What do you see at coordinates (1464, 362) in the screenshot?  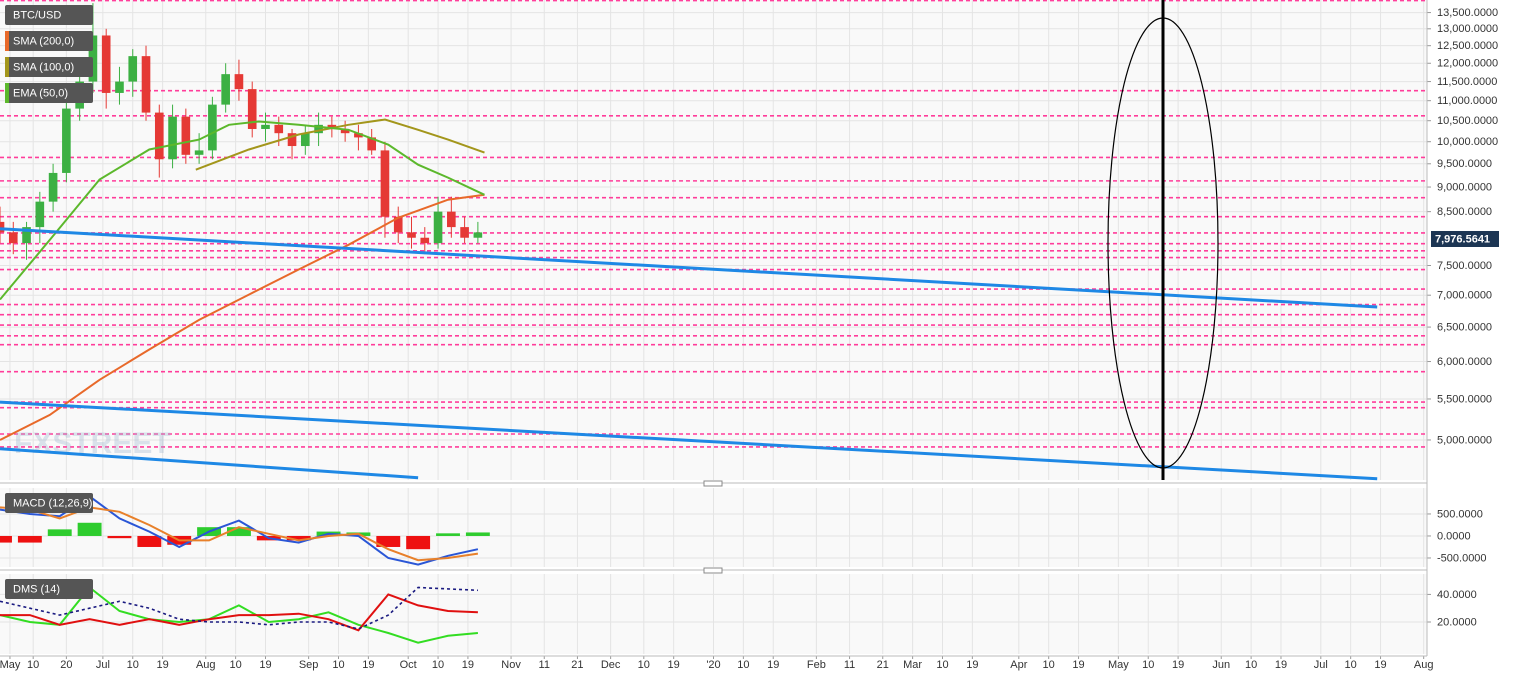 I see `y-tick-label: 6,000.0000` at bounding box center [1464, 362].